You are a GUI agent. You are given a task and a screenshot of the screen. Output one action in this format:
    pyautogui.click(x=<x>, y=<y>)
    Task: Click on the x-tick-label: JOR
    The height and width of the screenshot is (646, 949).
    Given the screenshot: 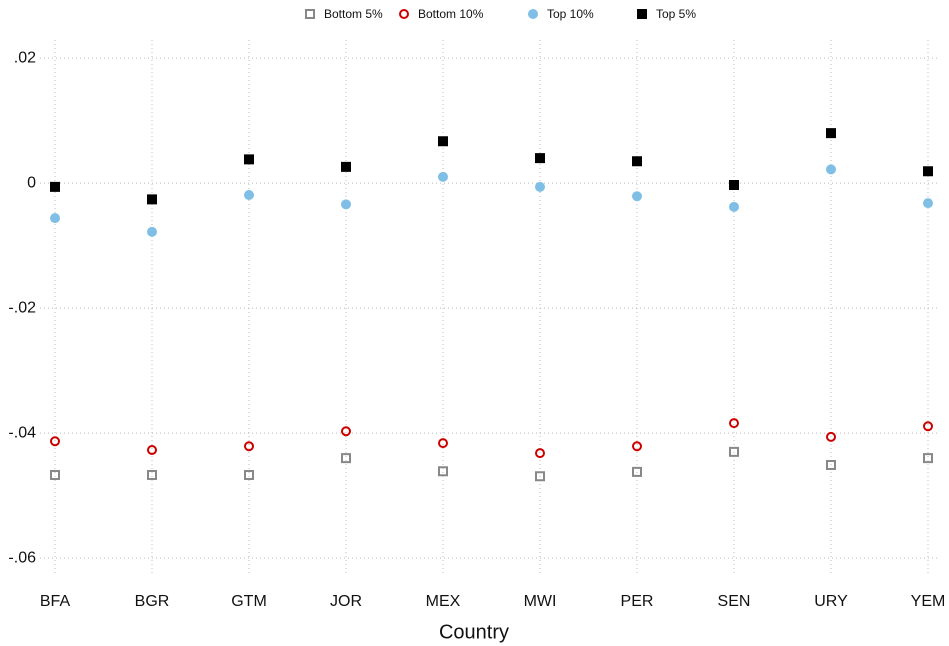 What is the action you would take?
    pyautogui.click(x=346, y=601)
    